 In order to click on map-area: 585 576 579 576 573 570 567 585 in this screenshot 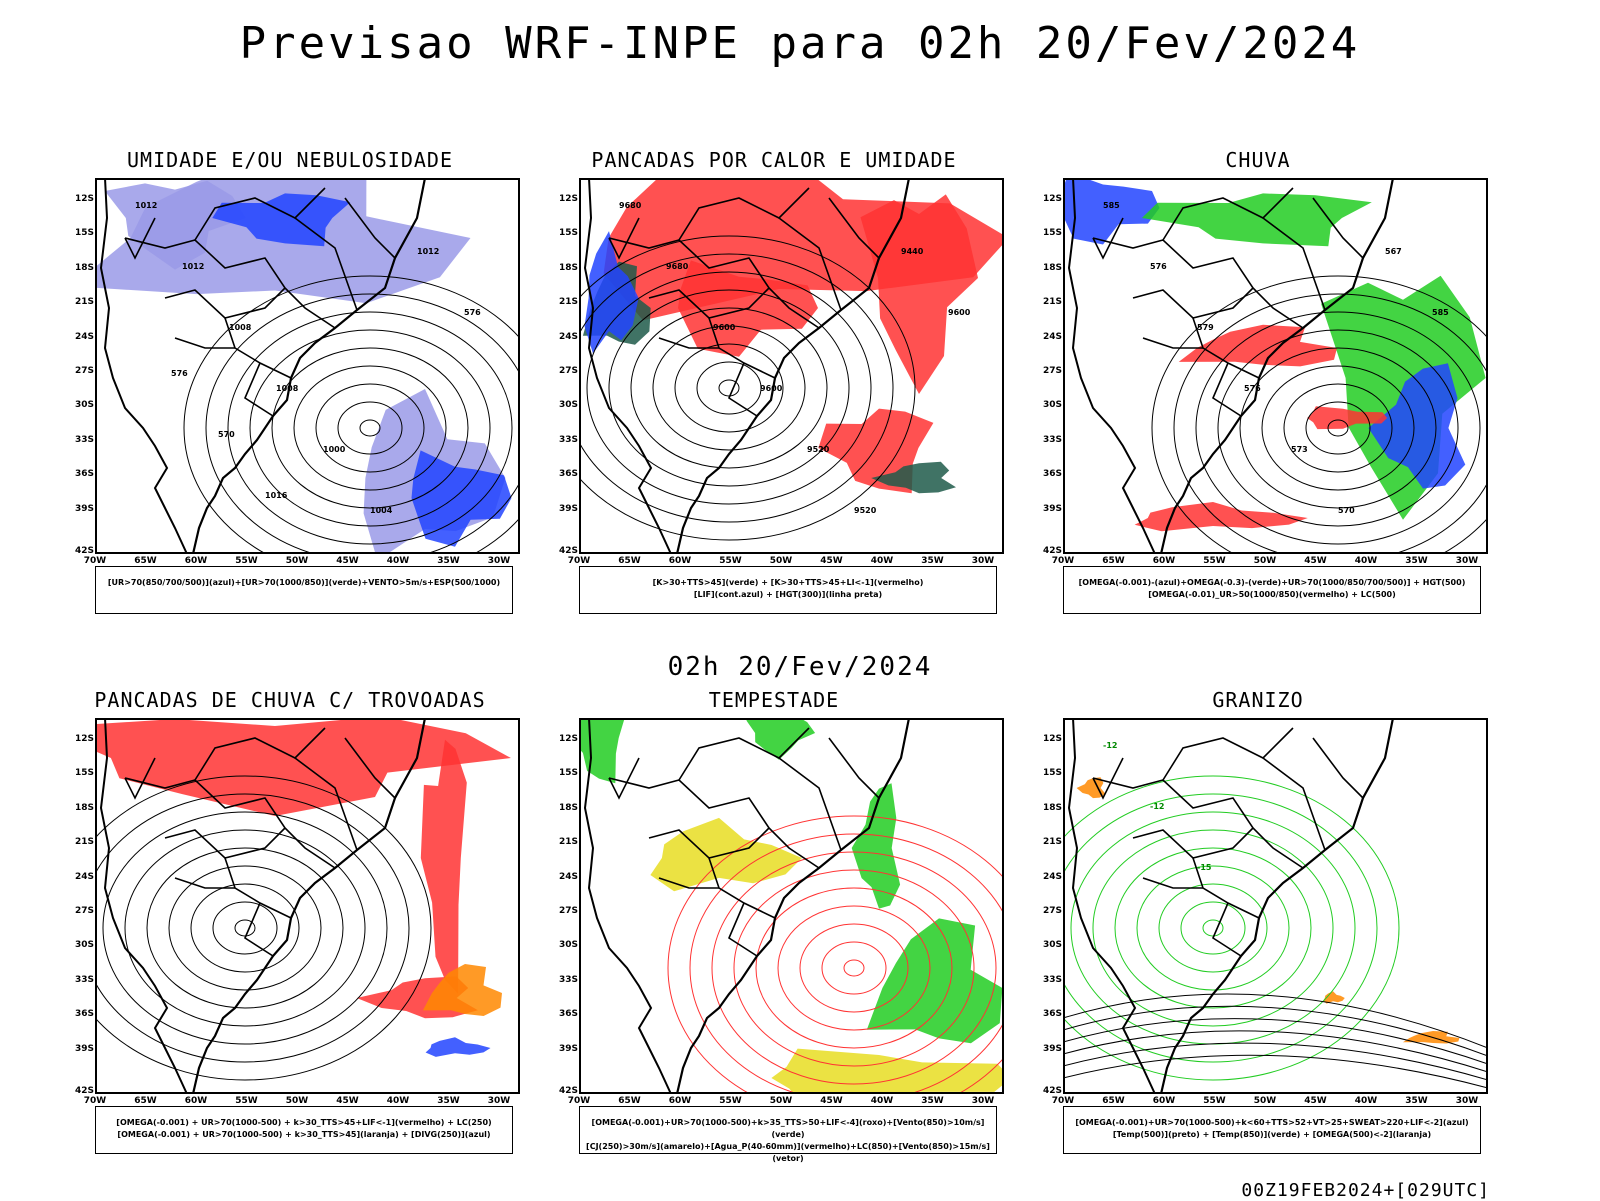, I will do `click(1275, 366)`.